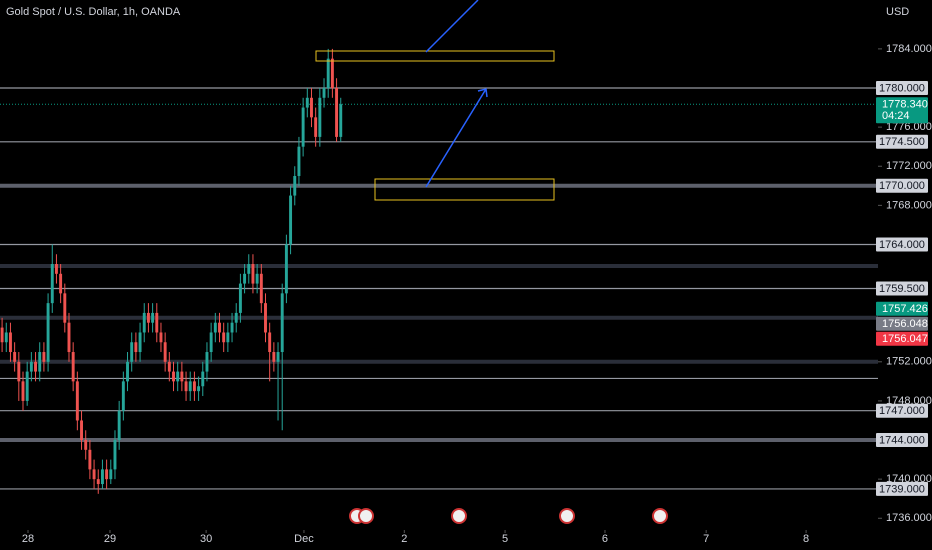  What do you see at coordinates (415, 537) in the screenshot?
I see `time-axis: 28 29 30 Dec 2 5 6 7 8` at bounding box center [415, 537].